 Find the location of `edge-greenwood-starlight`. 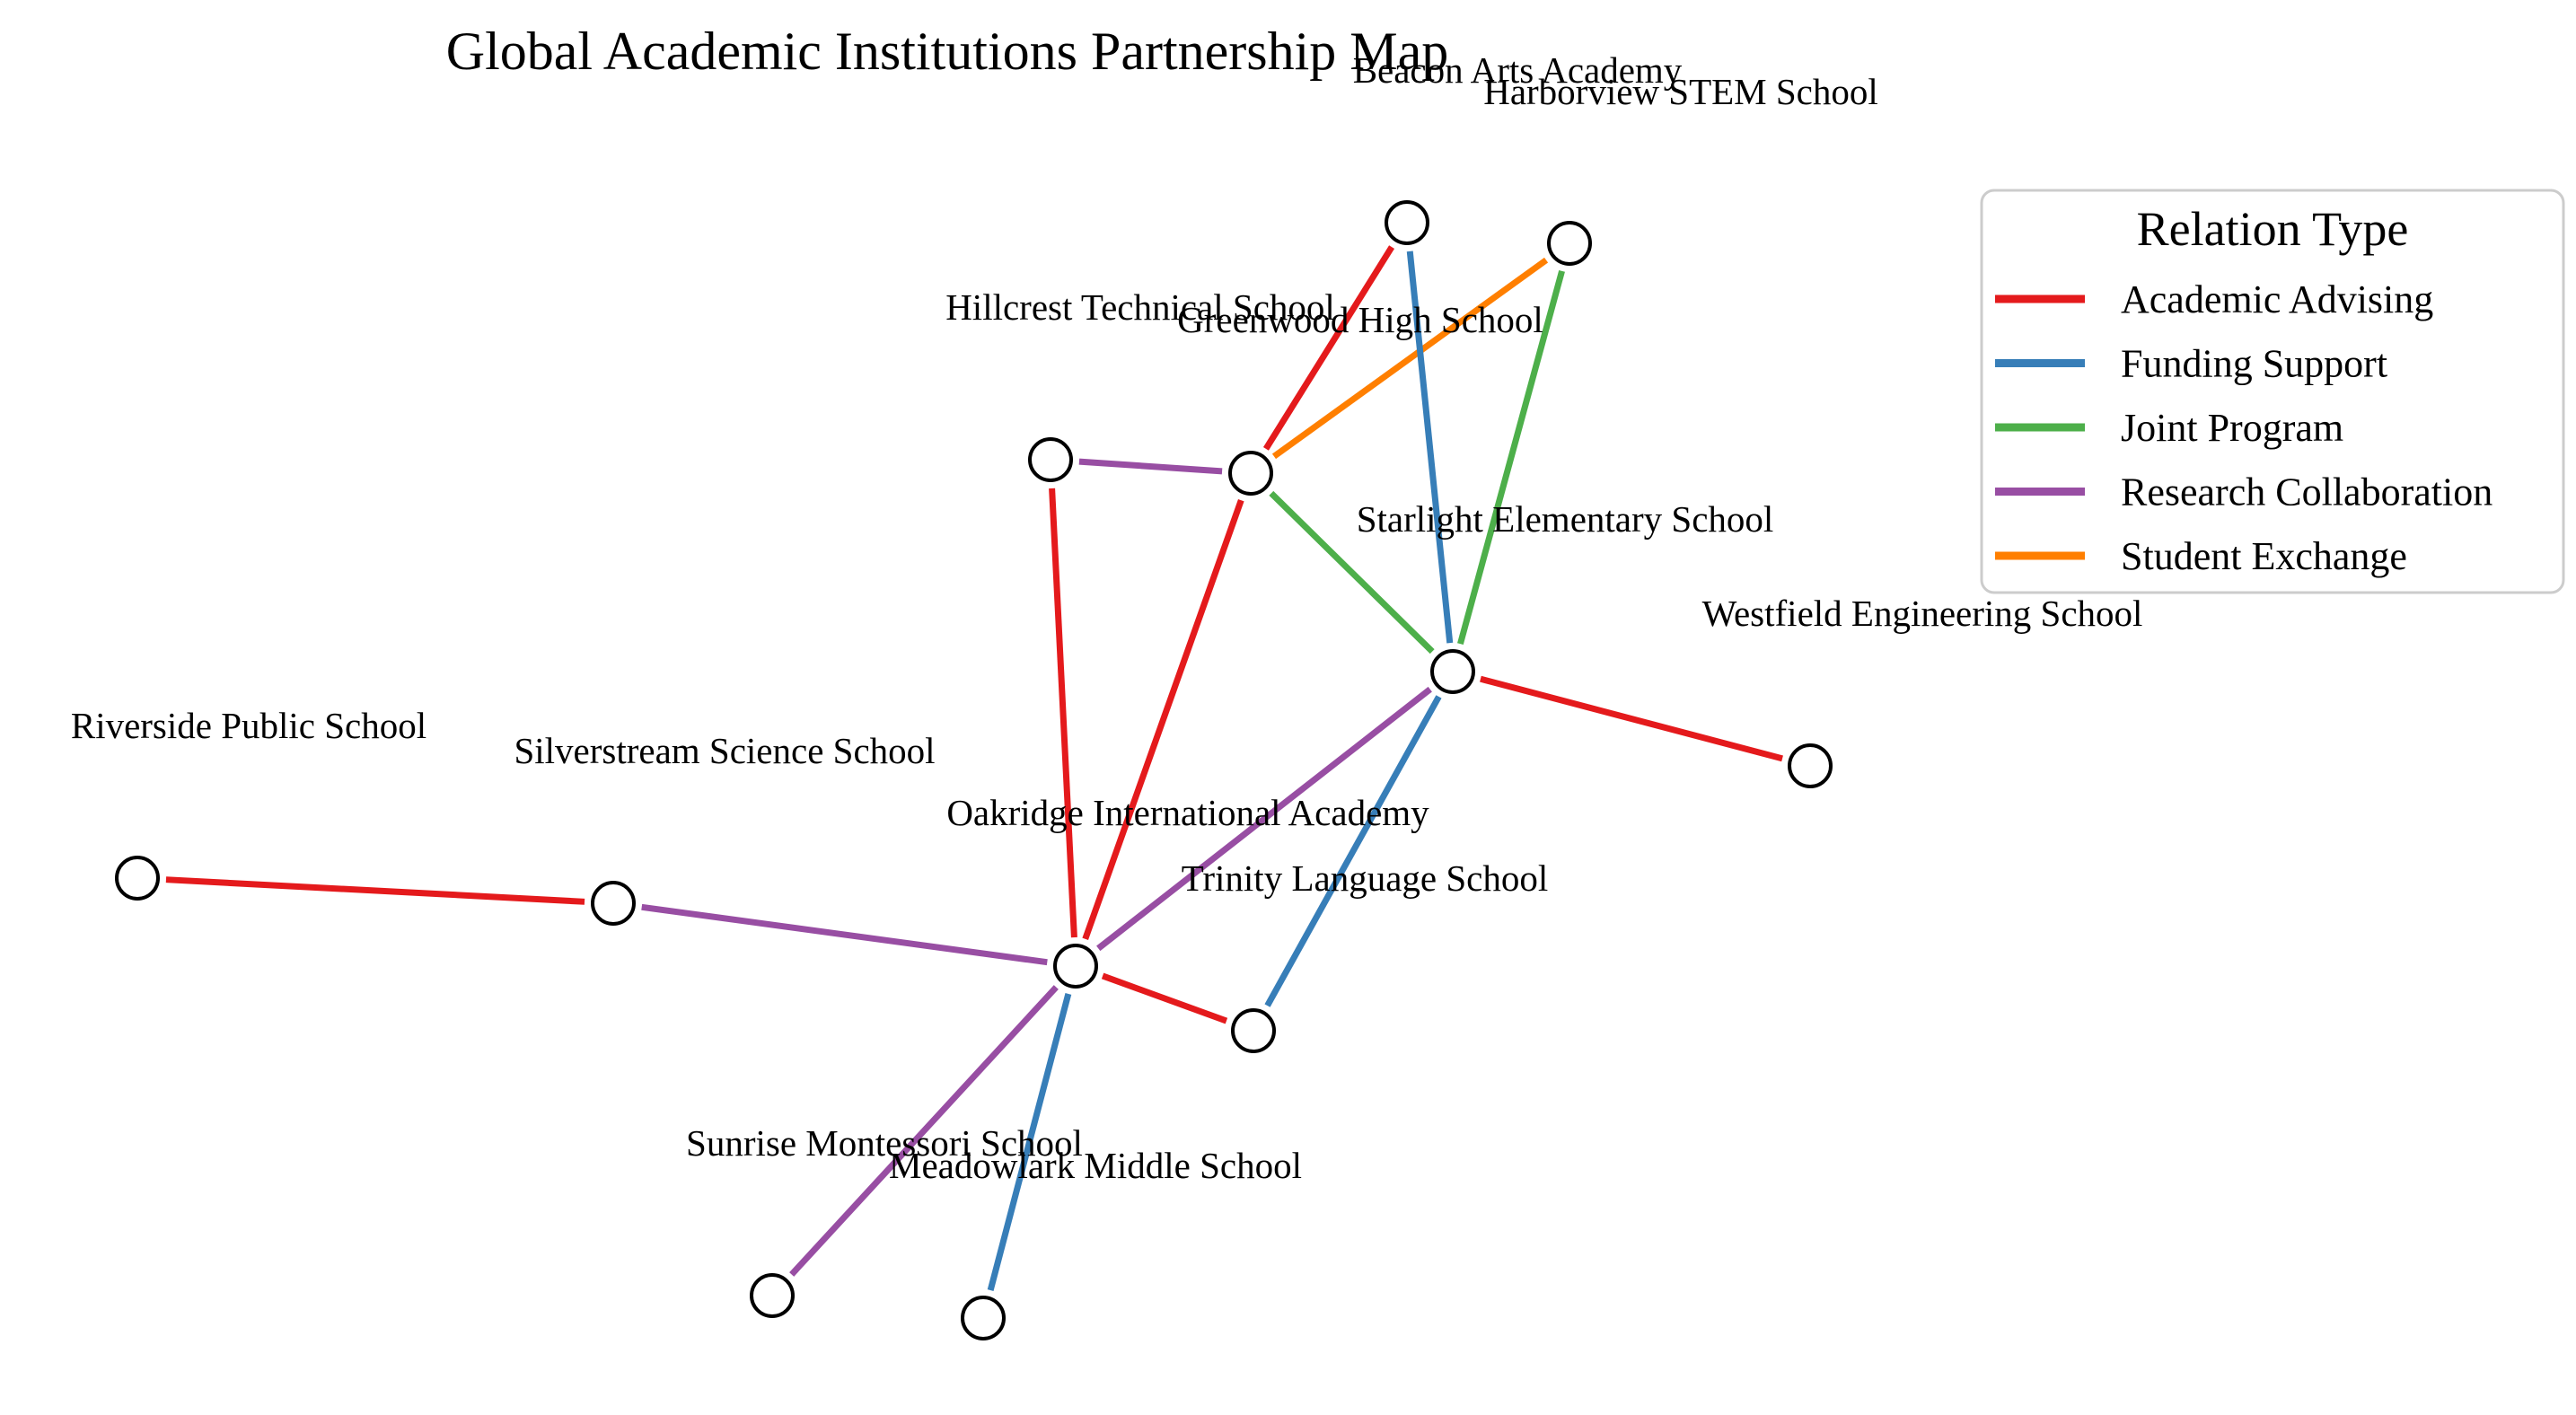

edge-greenwood-starlight is located at coordinates (1352, 572).